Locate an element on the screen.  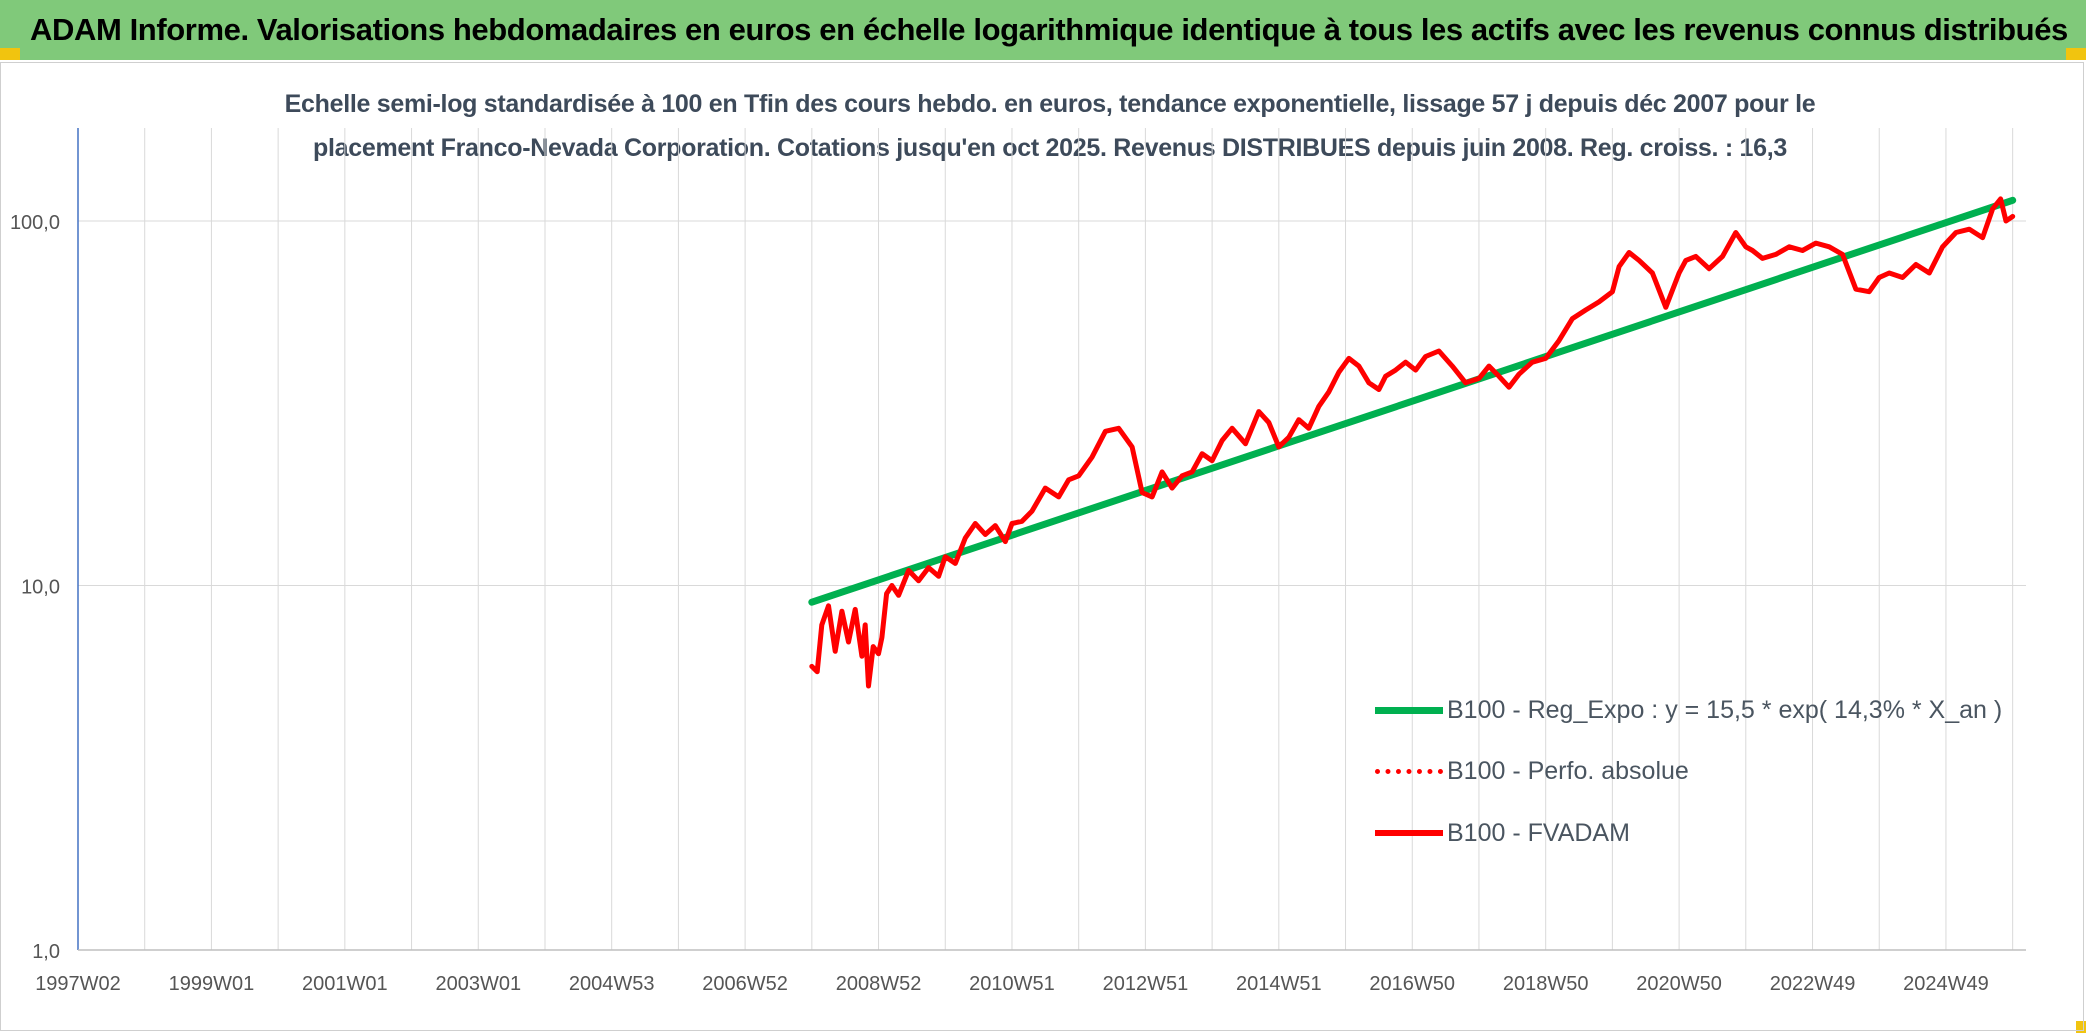
x-tick-label: 1997W02 is located at coordinates (78, 984).